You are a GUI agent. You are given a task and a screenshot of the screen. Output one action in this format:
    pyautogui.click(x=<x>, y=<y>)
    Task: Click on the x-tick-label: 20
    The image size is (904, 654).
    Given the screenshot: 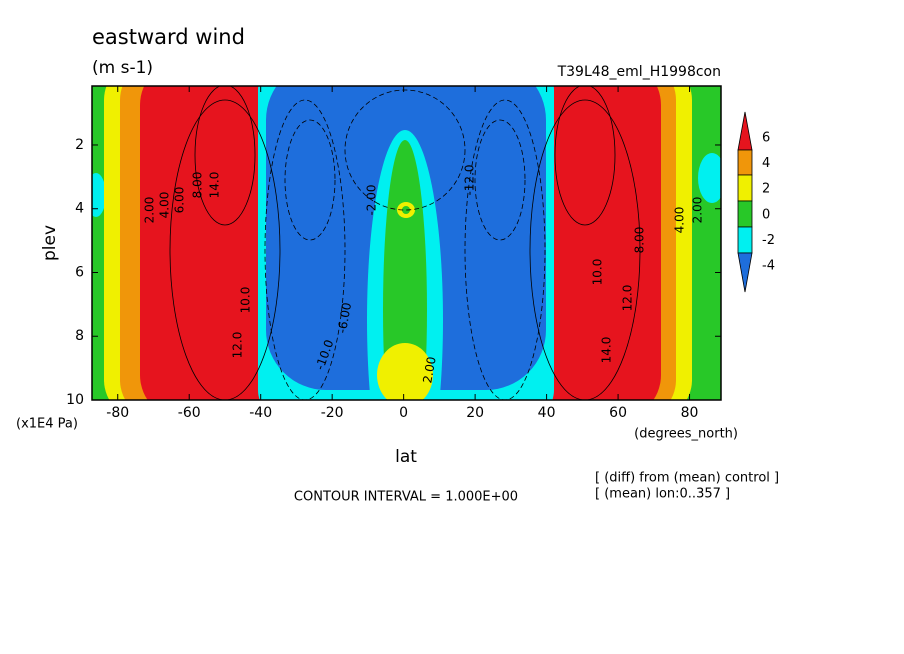 What is the action you would take?
    pyautogui.click(x=475, y=413)
    